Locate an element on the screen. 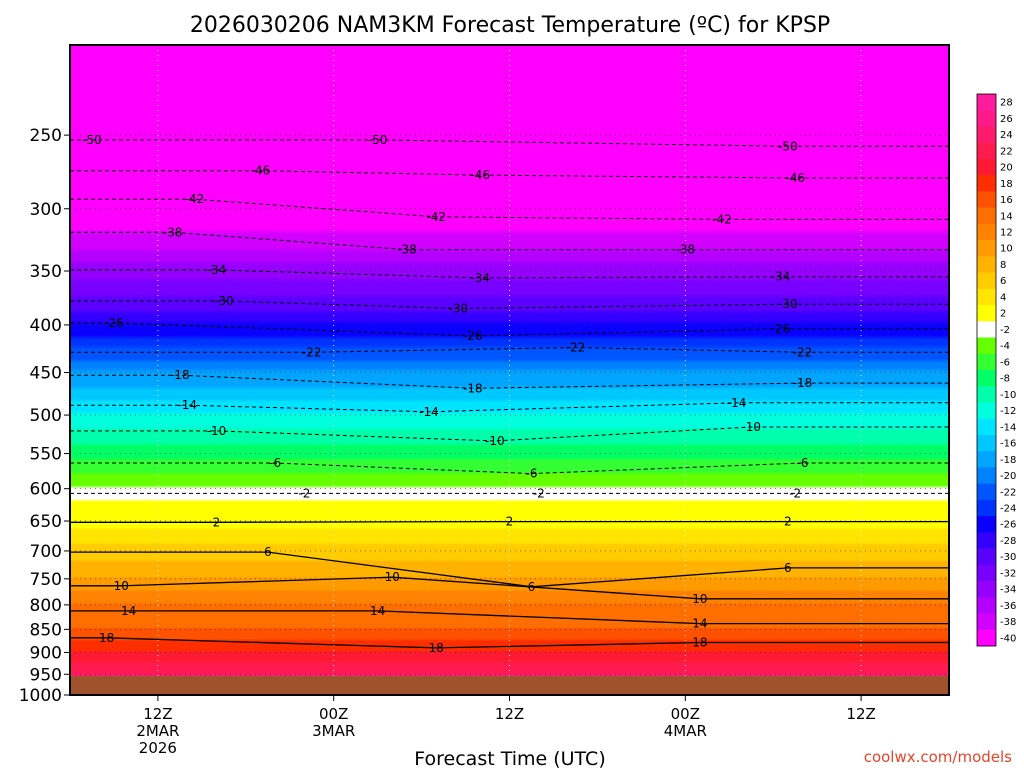 This screenshot has width=1024, height=768. colorbar-label: 26 is located at coordinates (1006, 119).